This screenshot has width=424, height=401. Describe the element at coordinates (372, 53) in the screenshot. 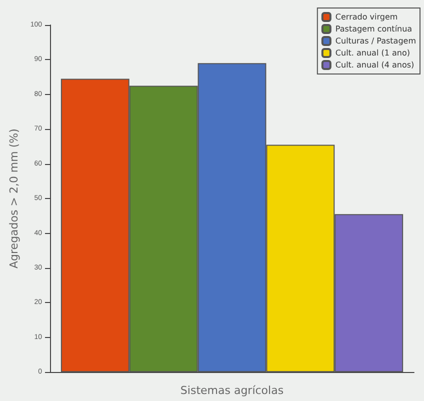

I see `legend-label: Cult. anual (1 ano)` at that location.